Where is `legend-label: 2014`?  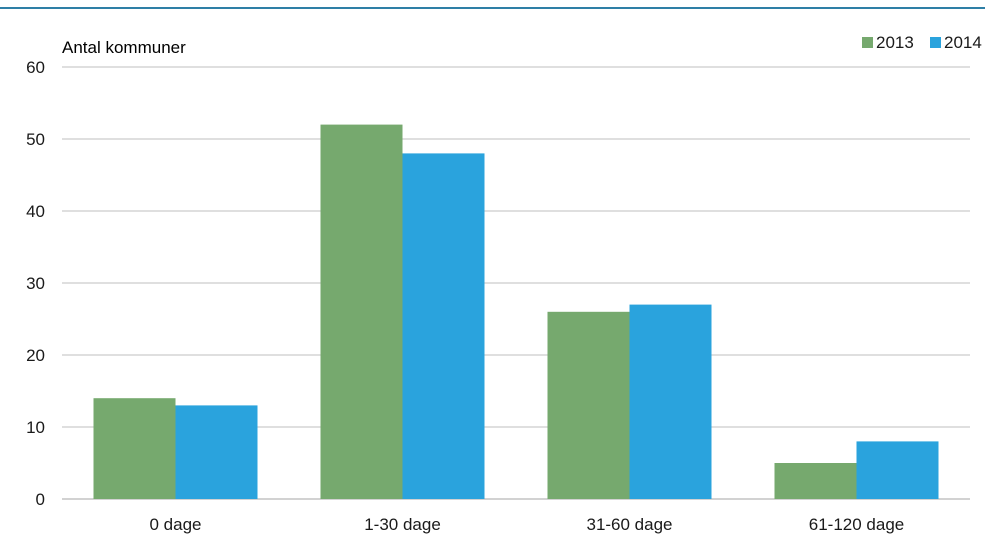 legend-label: 2014 is located at coordinates (963, 42).